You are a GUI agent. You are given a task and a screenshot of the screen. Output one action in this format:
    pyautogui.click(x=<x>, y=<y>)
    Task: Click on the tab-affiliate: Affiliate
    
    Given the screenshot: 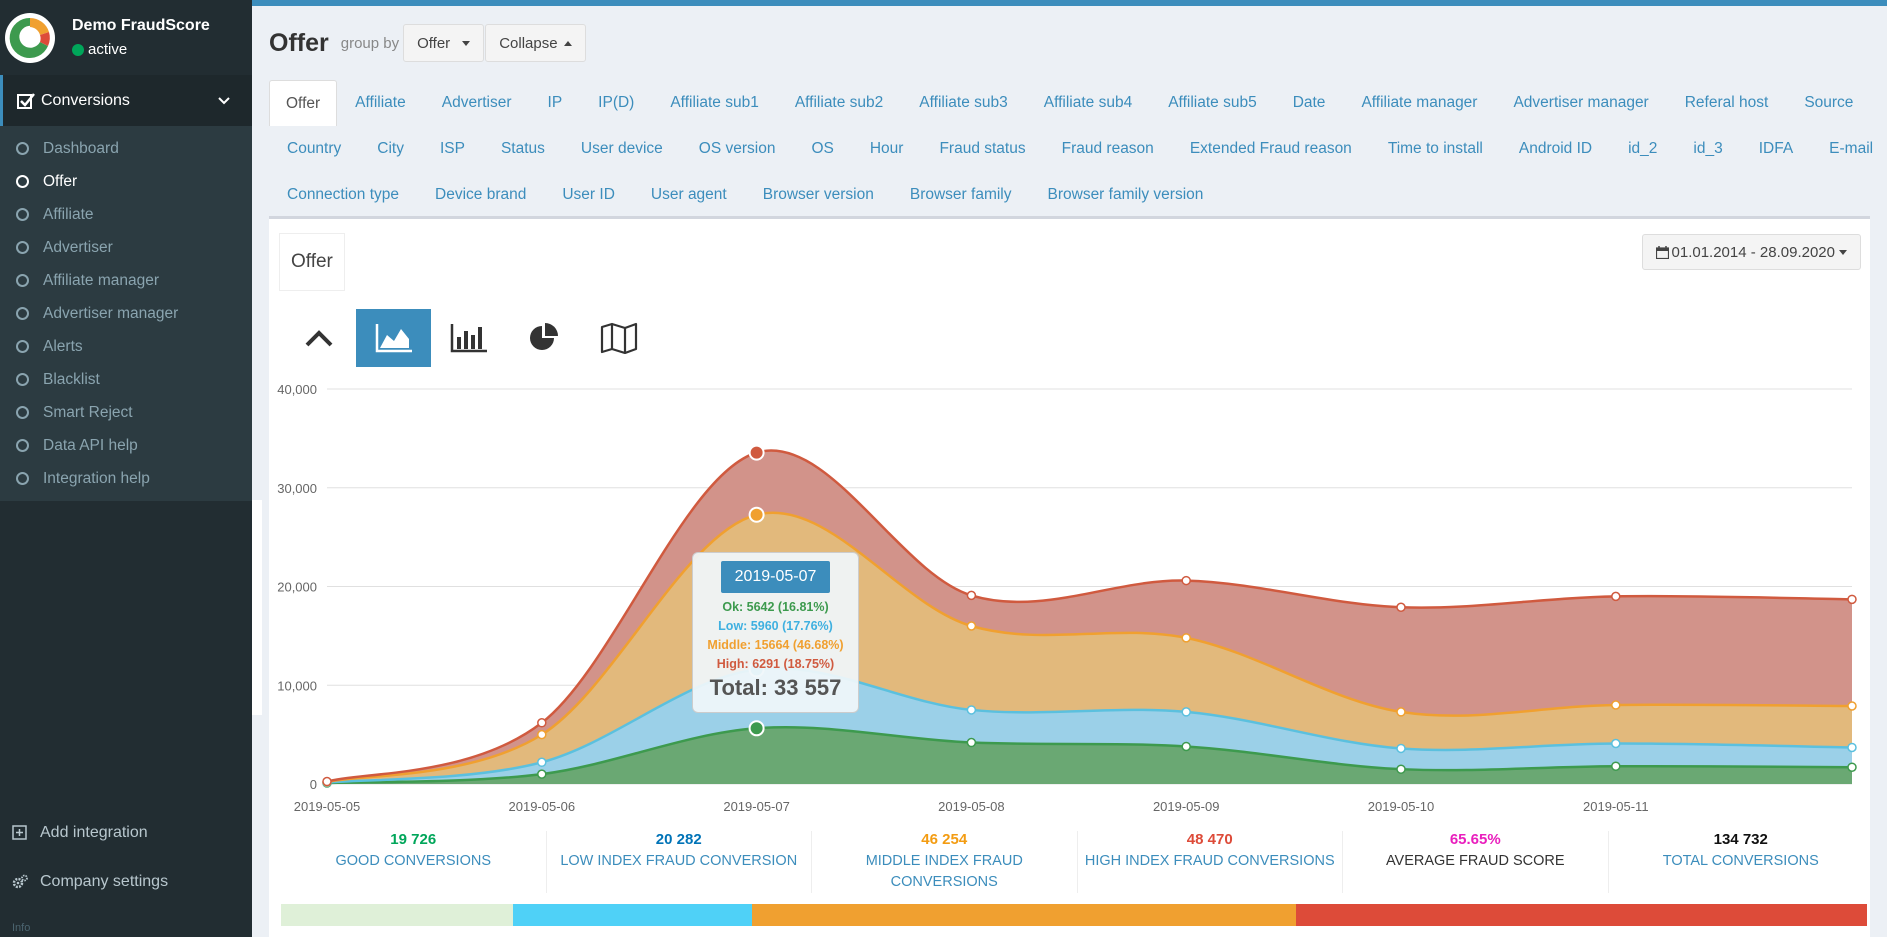 What is the action you would take?
    pyautogui.click(x=380, y=102)
    